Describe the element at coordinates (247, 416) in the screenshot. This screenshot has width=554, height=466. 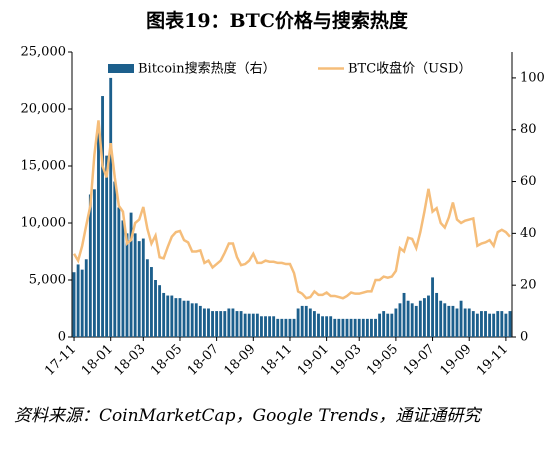
I see `source-note: 资料来源：CoinMarketCap，Google Trends，通证通研究` at that location.